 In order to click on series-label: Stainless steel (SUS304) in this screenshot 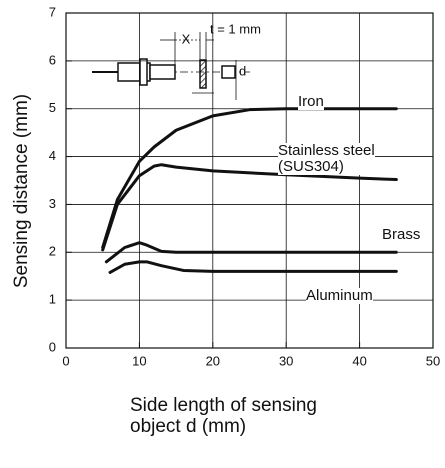, I will do `click(326, 158)`.